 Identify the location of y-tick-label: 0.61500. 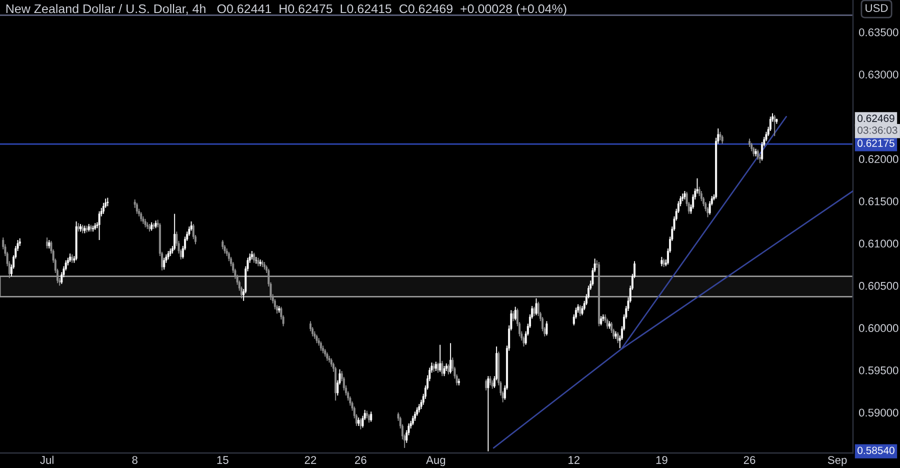
(878, 201).